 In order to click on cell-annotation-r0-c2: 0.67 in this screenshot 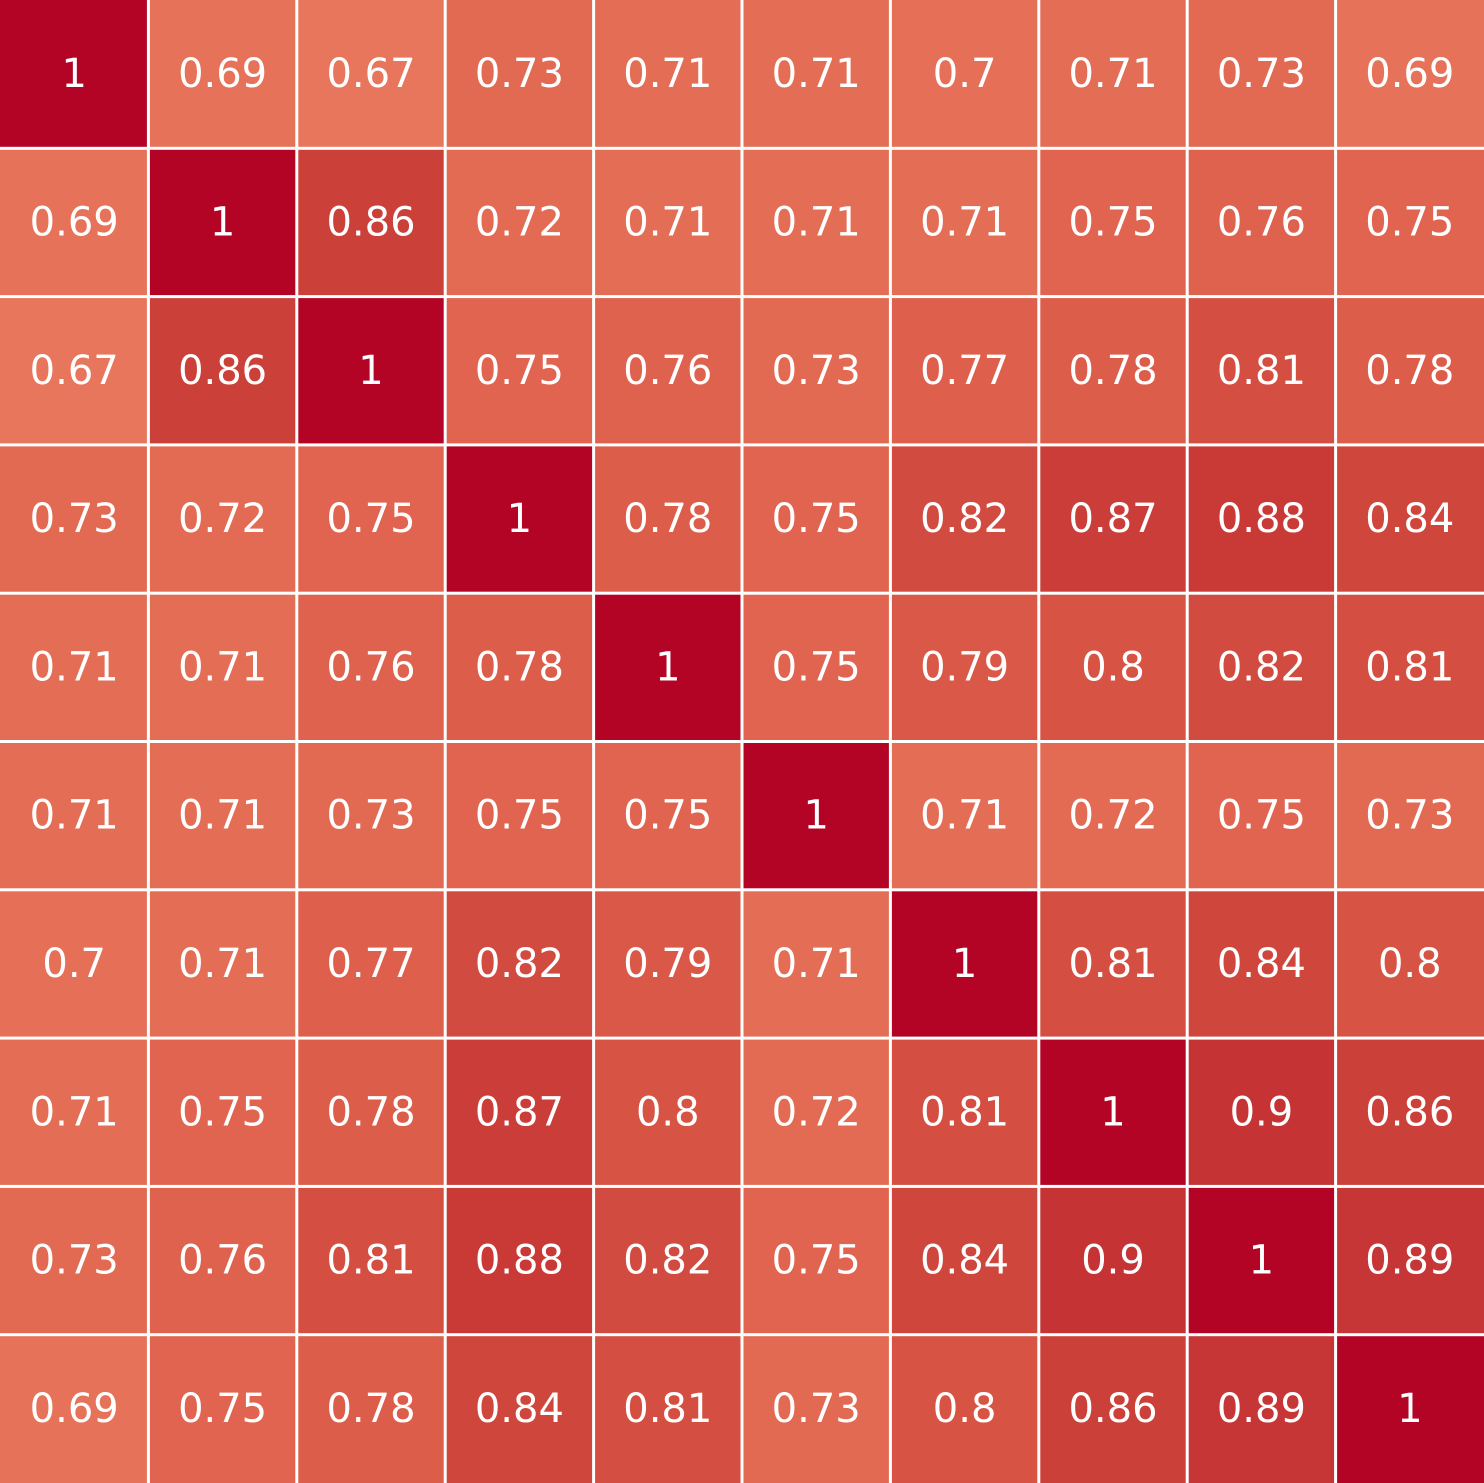, I will do `click(370, 74)`.